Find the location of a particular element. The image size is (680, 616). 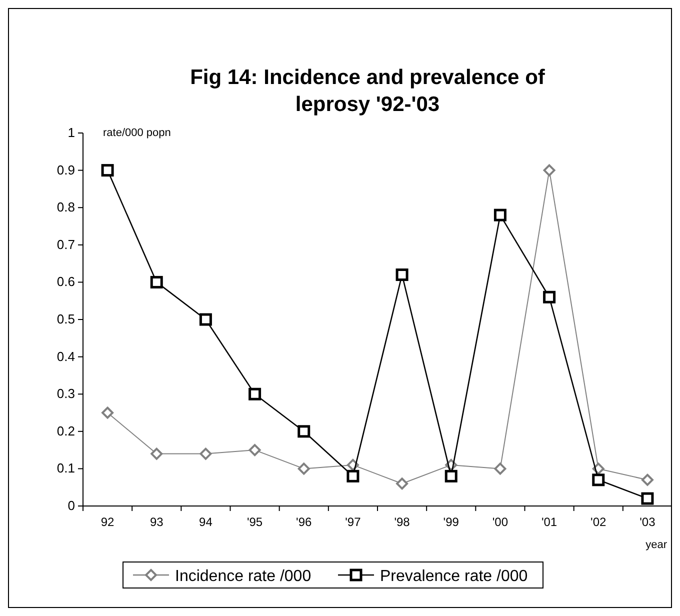

chart-title: Fig 14: Incidence and prevalence of leprosy '92-'03 is located at coordinates (368, 91).